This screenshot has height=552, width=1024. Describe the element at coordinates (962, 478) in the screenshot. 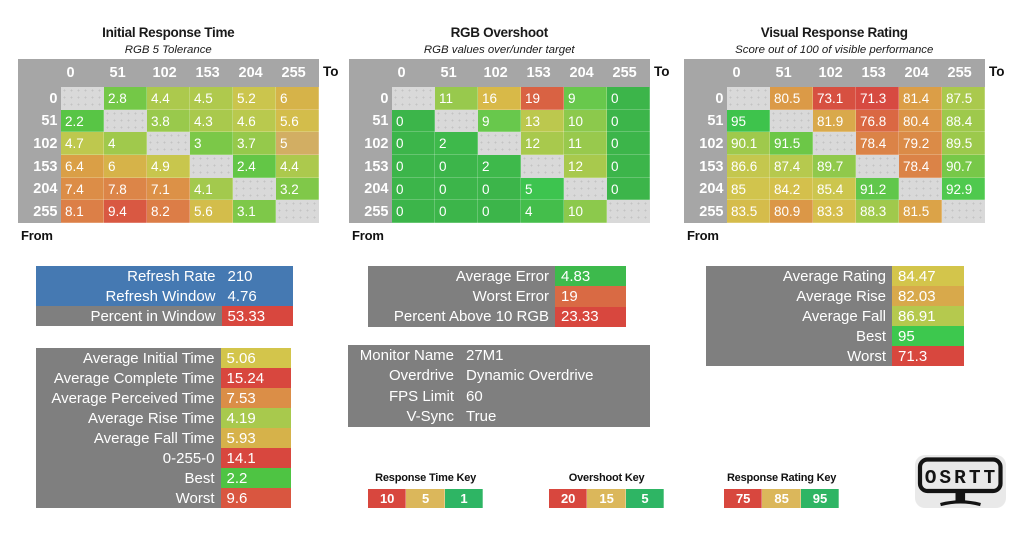

I see `svg-text: OSRTT` at that location.